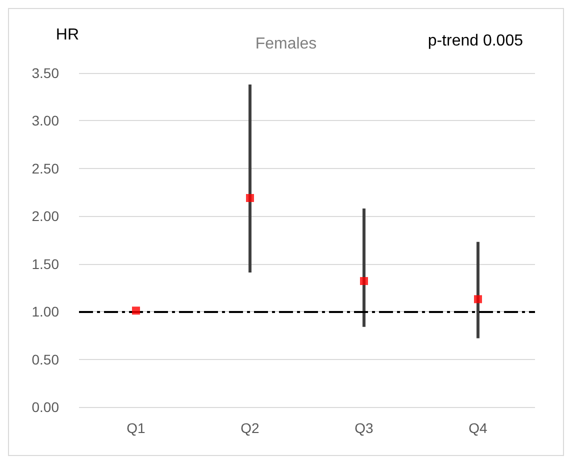 This screenshot has width=574, height=466. What do you see at coordinates (250, 428) in the screenshot?
I see `x-tick-label: Q2` at bounding box center [250, 428].